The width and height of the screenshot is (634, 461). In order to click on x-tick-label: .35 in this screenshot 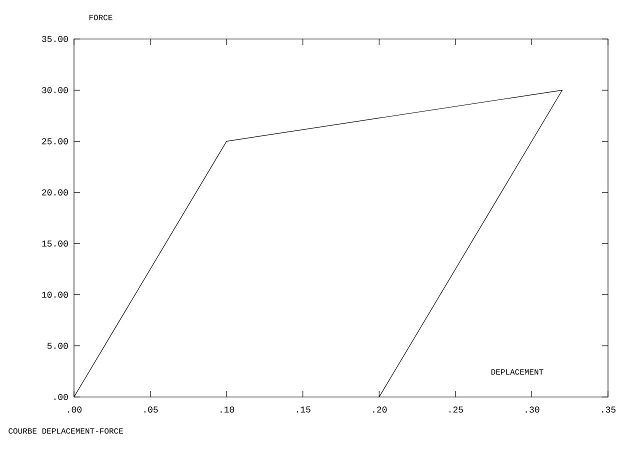, I will do `click(609, 409)`.